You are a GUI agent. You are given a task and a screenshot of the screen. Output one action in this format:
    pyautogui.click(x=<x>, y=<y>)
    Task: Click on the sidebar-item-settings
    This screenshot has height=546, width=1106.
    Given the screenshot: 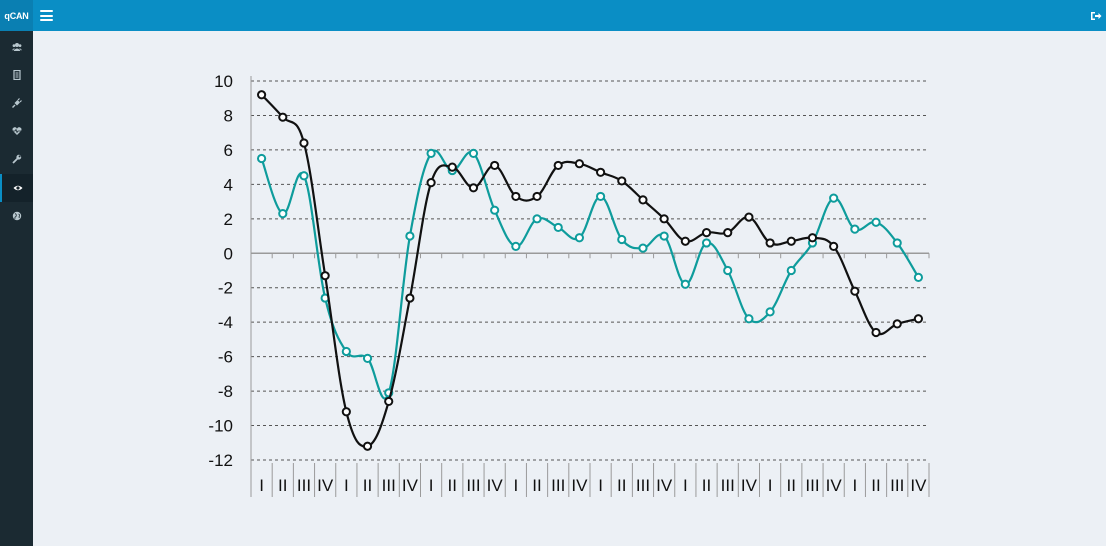 What is the action you would take?
    pyautogui.click(x=16, y=159)
    